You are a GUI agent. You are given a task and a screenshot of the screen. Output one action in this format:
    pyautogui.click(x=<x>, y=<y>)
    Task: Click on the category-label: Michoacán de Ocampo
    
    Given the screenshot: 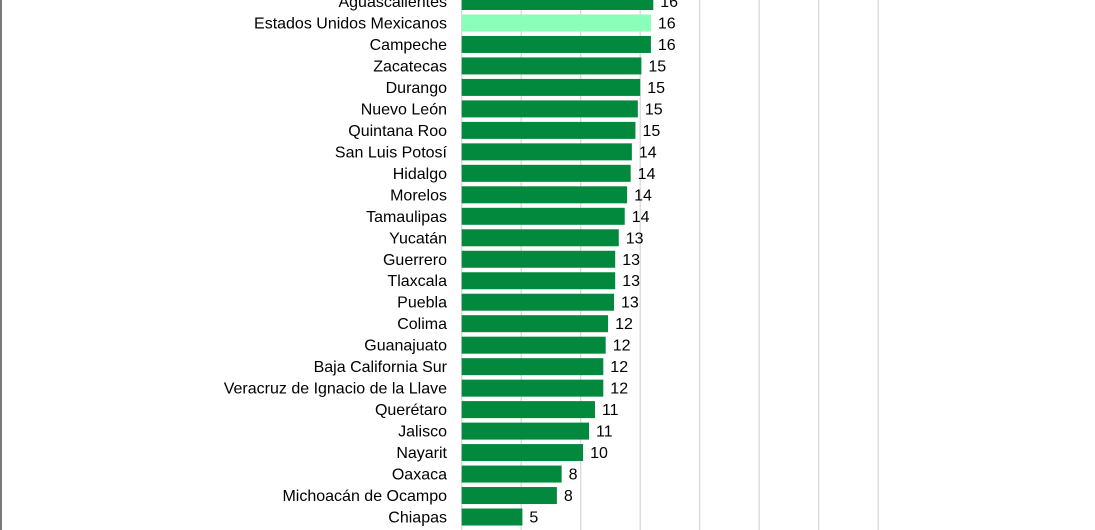 What is the action you would take?
    pyautogui.click(x=364, y=496)
    